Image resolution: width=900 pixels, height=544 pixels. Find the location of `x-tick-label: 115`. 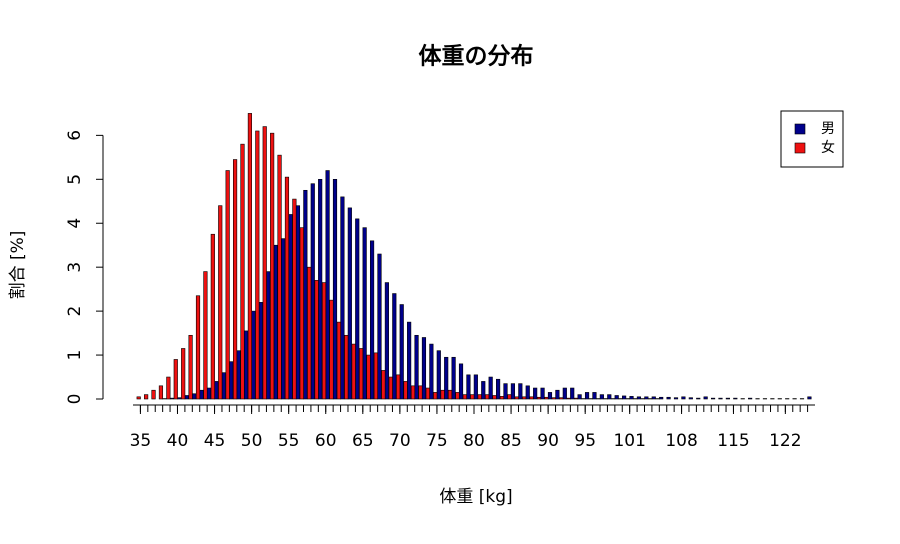

x-tick-label: 115 is located at coordinates (733, 441).